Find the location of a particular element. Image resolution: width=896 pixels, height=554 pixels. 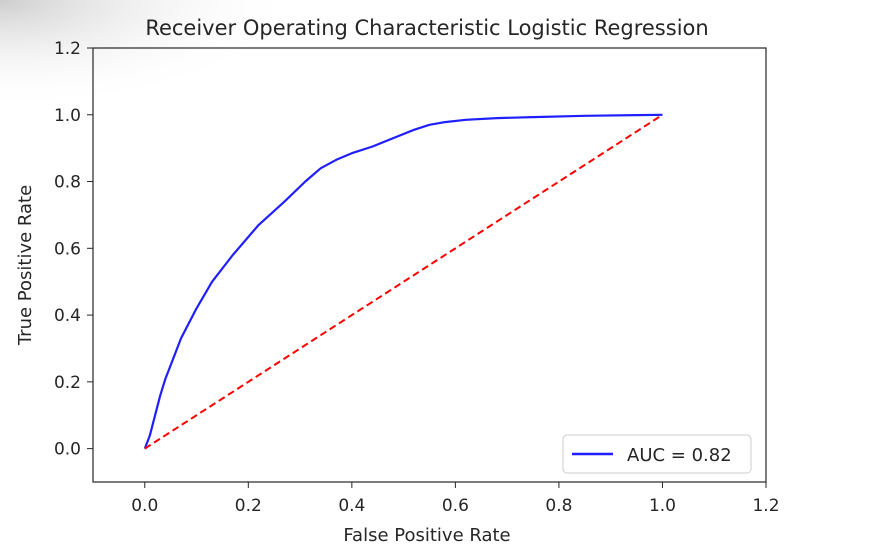

y-tick-label: 1.0 is located at coordinates (67, 116).